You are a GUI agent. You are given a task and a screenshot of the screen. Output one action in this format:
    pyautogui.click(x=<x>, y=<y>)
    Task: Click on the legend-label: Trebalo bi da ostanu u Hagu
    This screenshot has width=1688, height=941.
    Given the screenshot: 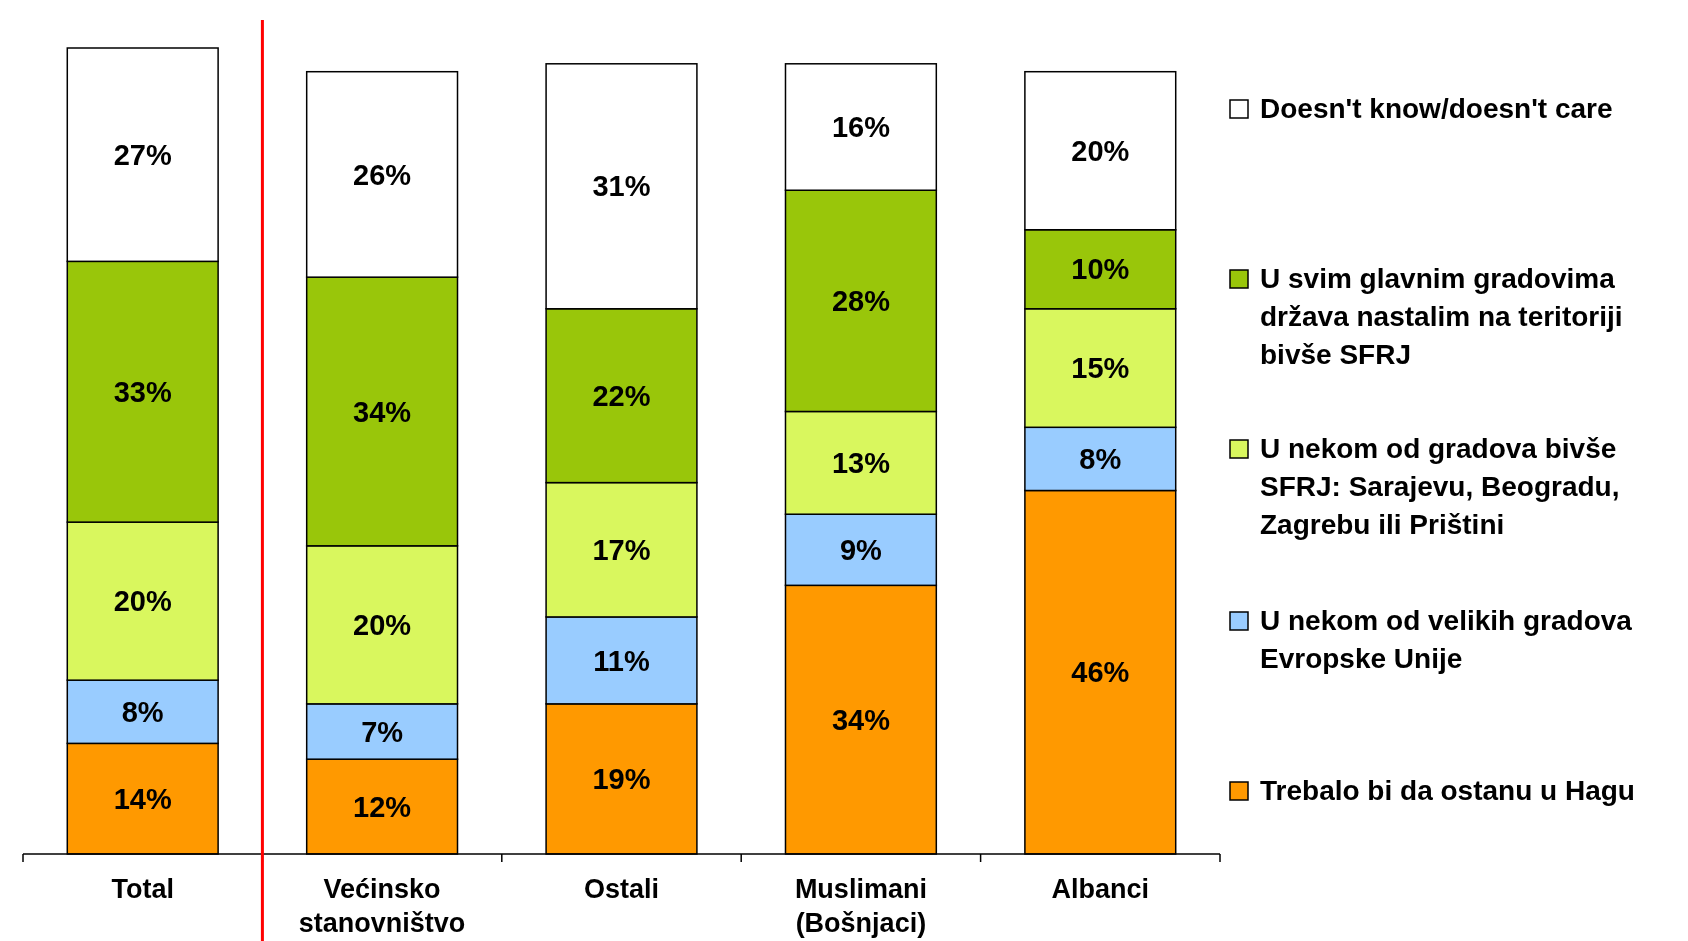 What is the action you would take?
    pyautogui.click(x=1447, y=790)
    